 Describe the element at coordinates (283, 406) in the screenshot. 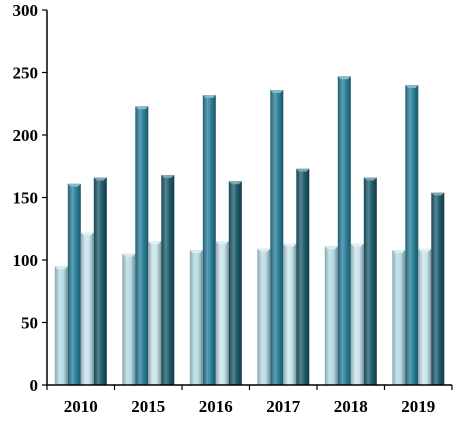

I see `x-tick-label-2017: 2017` at that location.